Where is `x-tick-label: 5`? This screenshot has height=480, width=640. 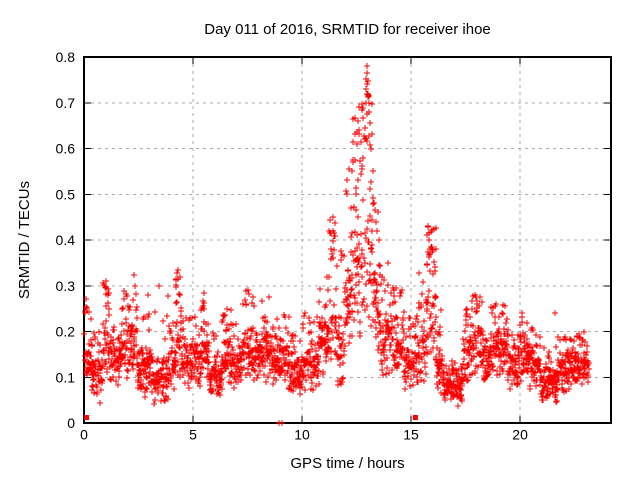 x-tick-label: 5 is located at coordinates (193, 434).